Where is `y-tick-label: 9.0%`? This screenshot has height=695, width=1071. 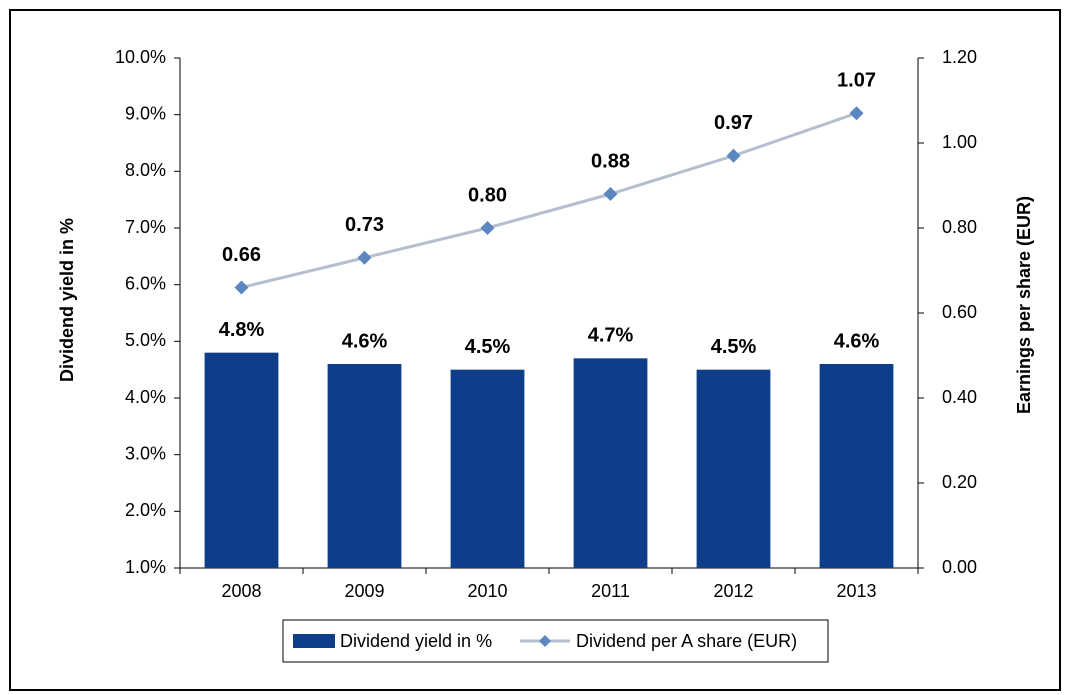
y-tick-label: 9.0% is located at coordinates (145, 113).